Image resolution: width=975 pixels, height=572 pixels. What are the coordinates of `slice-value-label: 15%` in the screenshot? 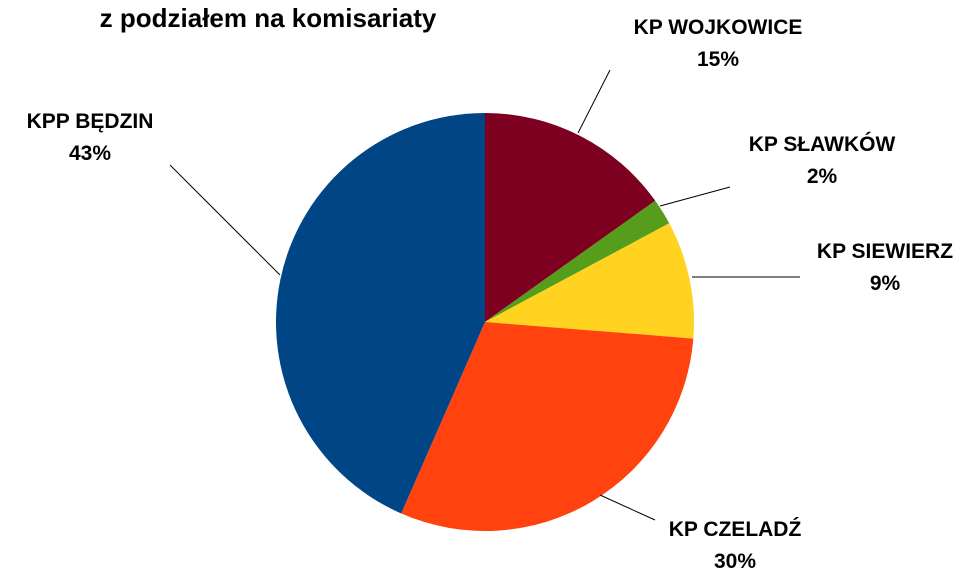 It's located at (718, 59).